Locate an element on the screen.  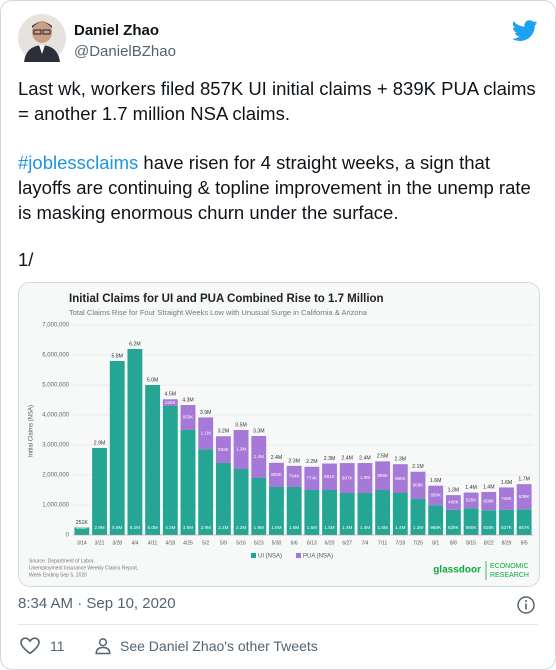
legend-swatch is located at coordinates (298, 555).